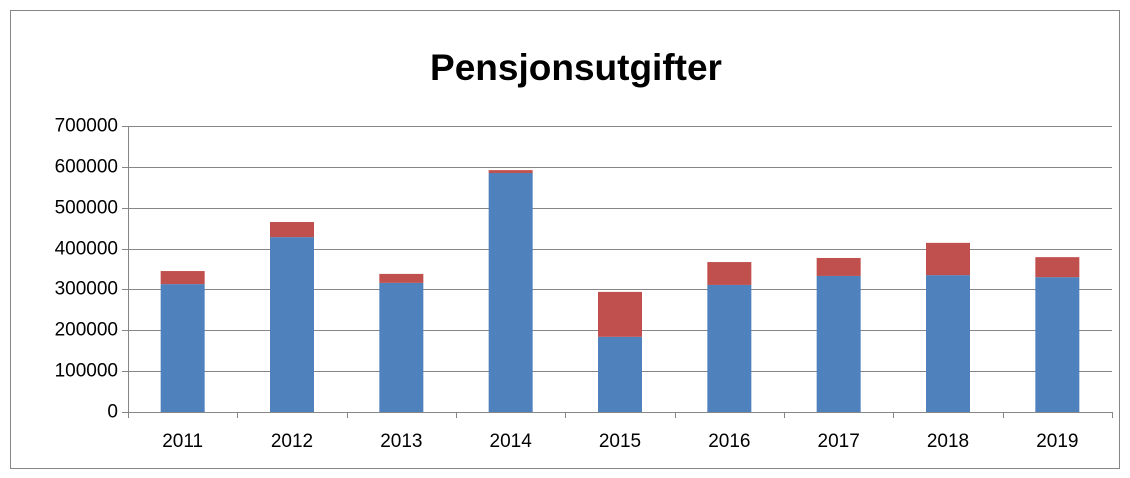 This screenshot has height=478, width=1130. What do you see at coordinates (948, 441) in the screenshot?
I see `x-tick-label: 2018` at bounding box center [948, 441].